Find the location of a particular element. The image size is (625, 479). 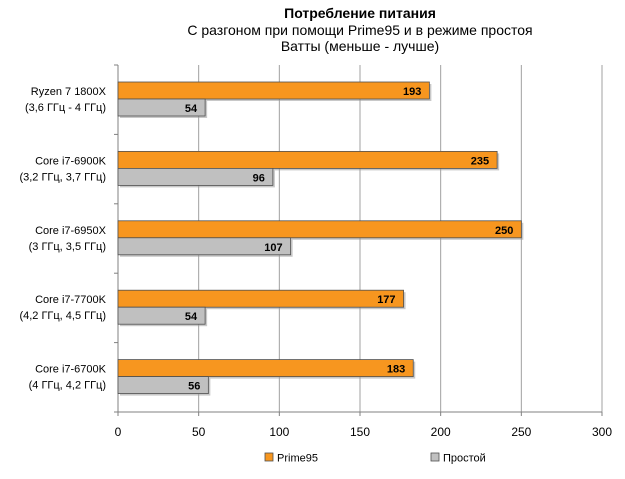

chart-title: Потребление питания is located at coordinates (360, 13).